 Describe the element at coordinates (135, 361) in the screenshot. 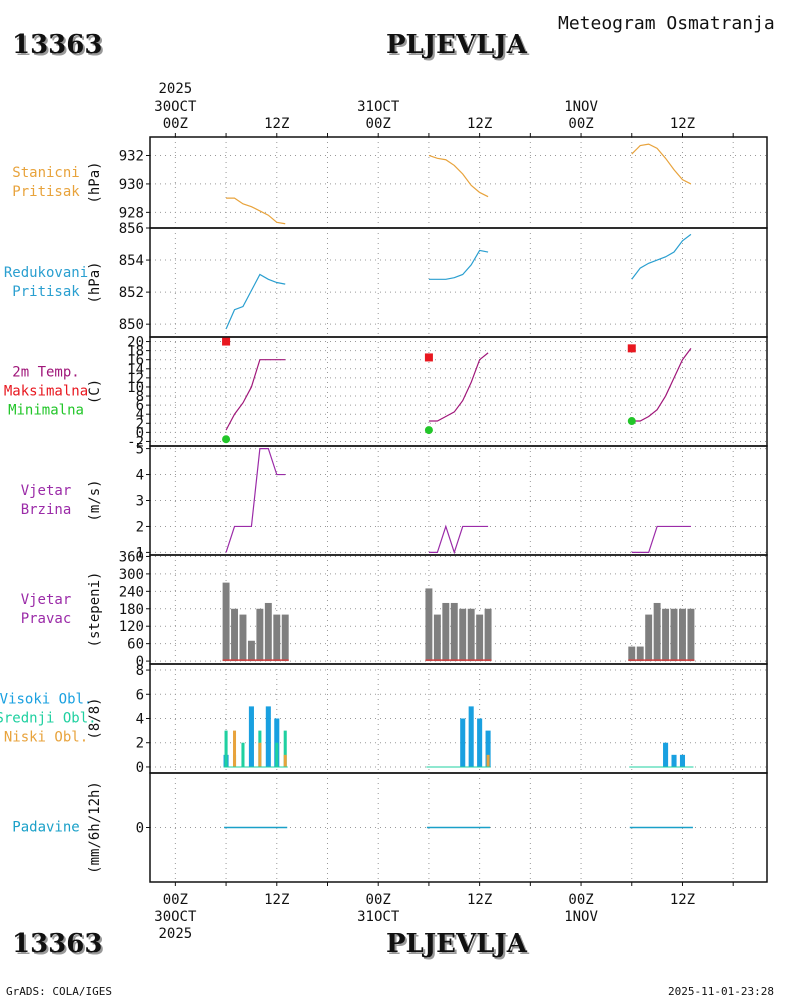

I see `y-tick-label: 16` at that location.